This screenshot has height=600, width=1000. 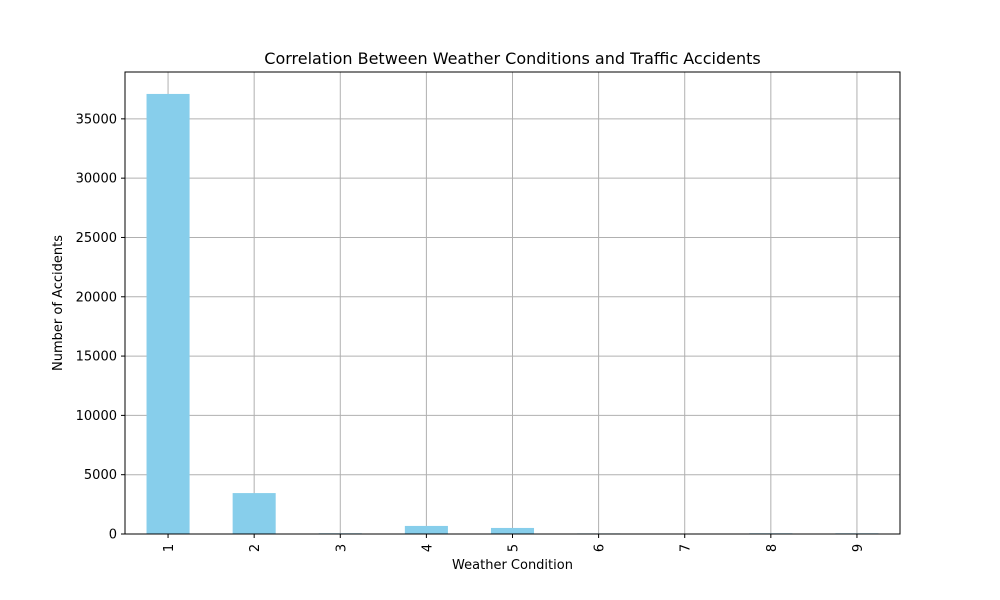 What do you see at coordinates (686, 548) in the screenshot?
I see `x-tick-label: 7` at bounding box center [686, 548].